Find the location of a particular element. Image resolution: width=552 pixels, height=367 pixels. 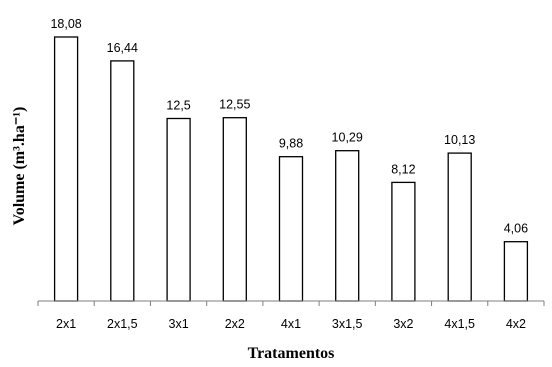

bar-2x1 is located at coordinates (66, 169).